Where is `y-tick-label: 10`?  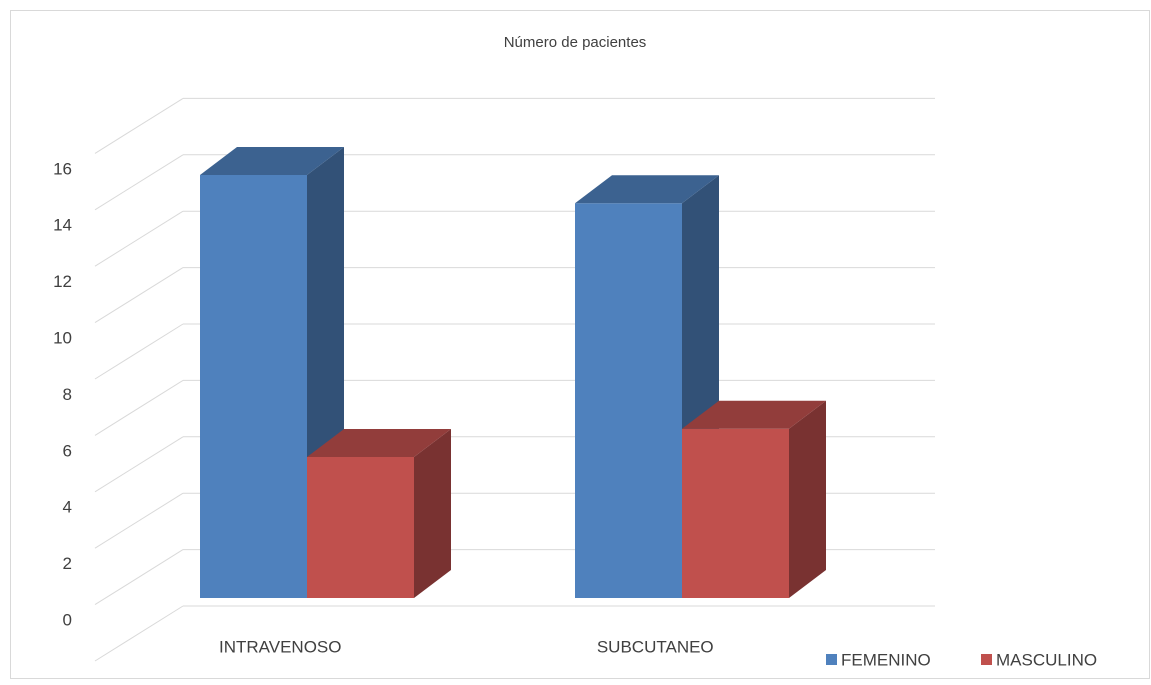
y-tick-label: 10 is located at coordinates (62, 337).